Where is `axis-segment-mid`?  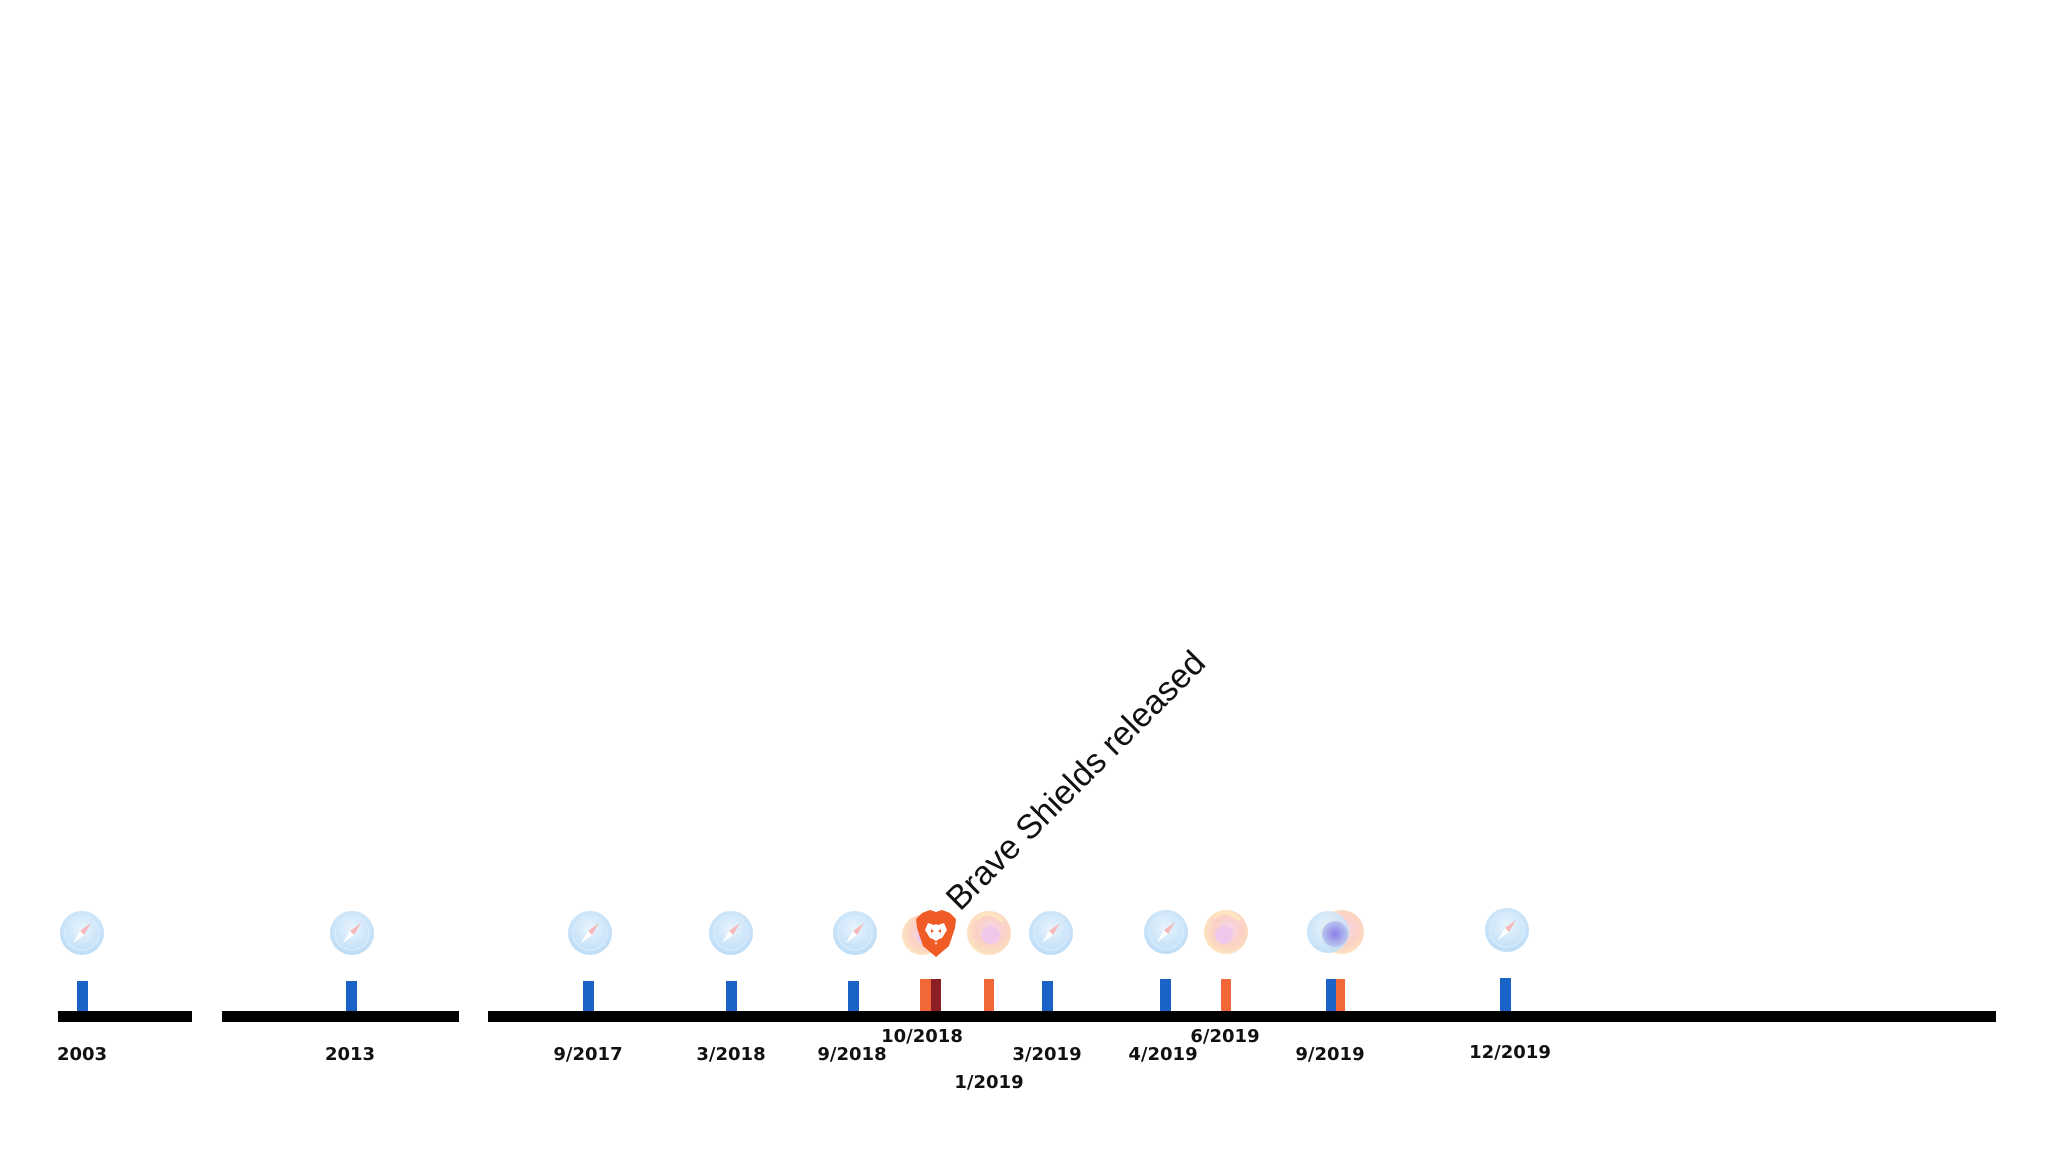 axis-segment-mid is located at coordinates (340, 1016).